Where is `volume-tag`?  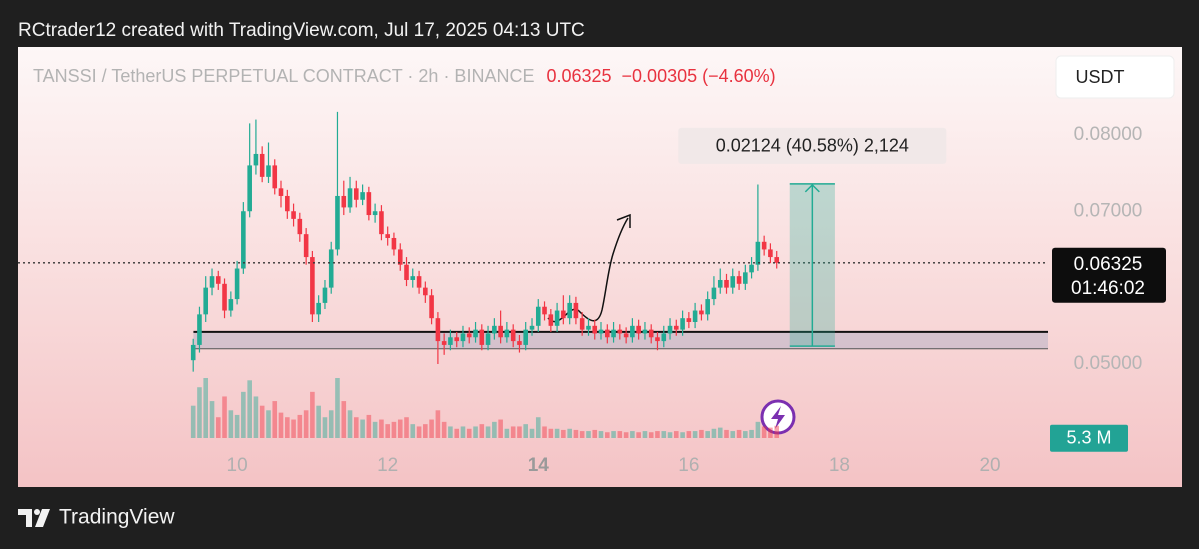 volume-tag is located at coordinates (1089, 438).